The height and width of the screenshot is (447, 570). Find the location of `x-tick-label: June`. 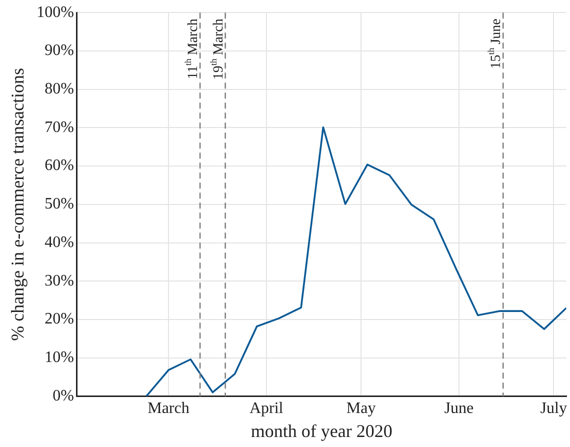

x-tick-label: June is located at coordinates (459, 409).